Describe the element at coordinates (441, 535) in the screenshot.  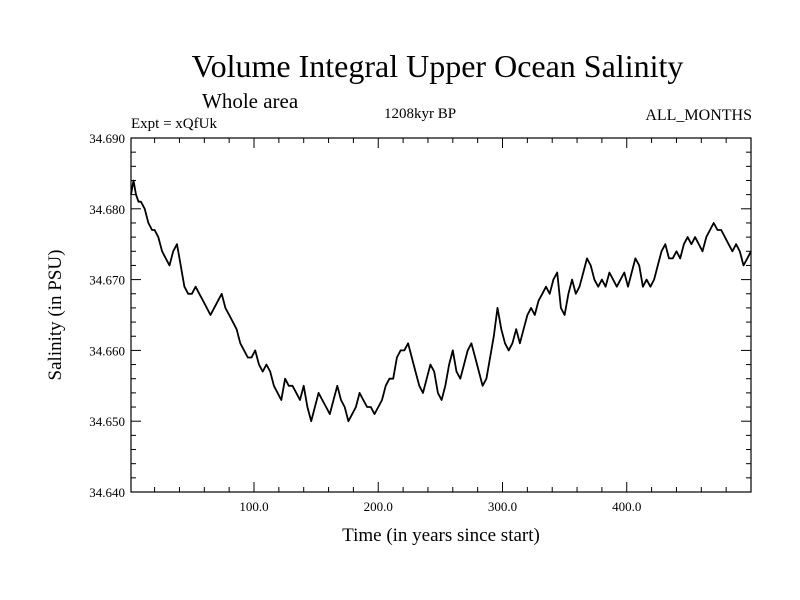
I see `x-axis-title: Time (in years since start)` at that location.